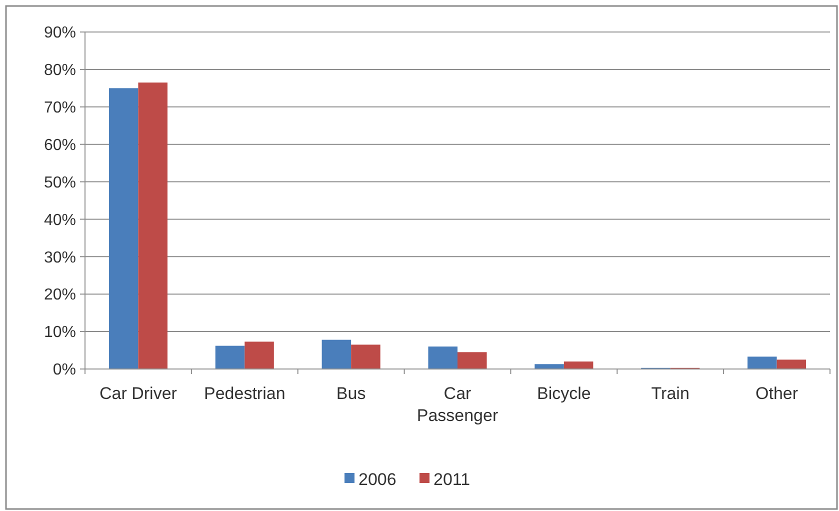 This screenshot has width=839, height=511. I want to click on x-tick-label: Other, so click(777, 393).